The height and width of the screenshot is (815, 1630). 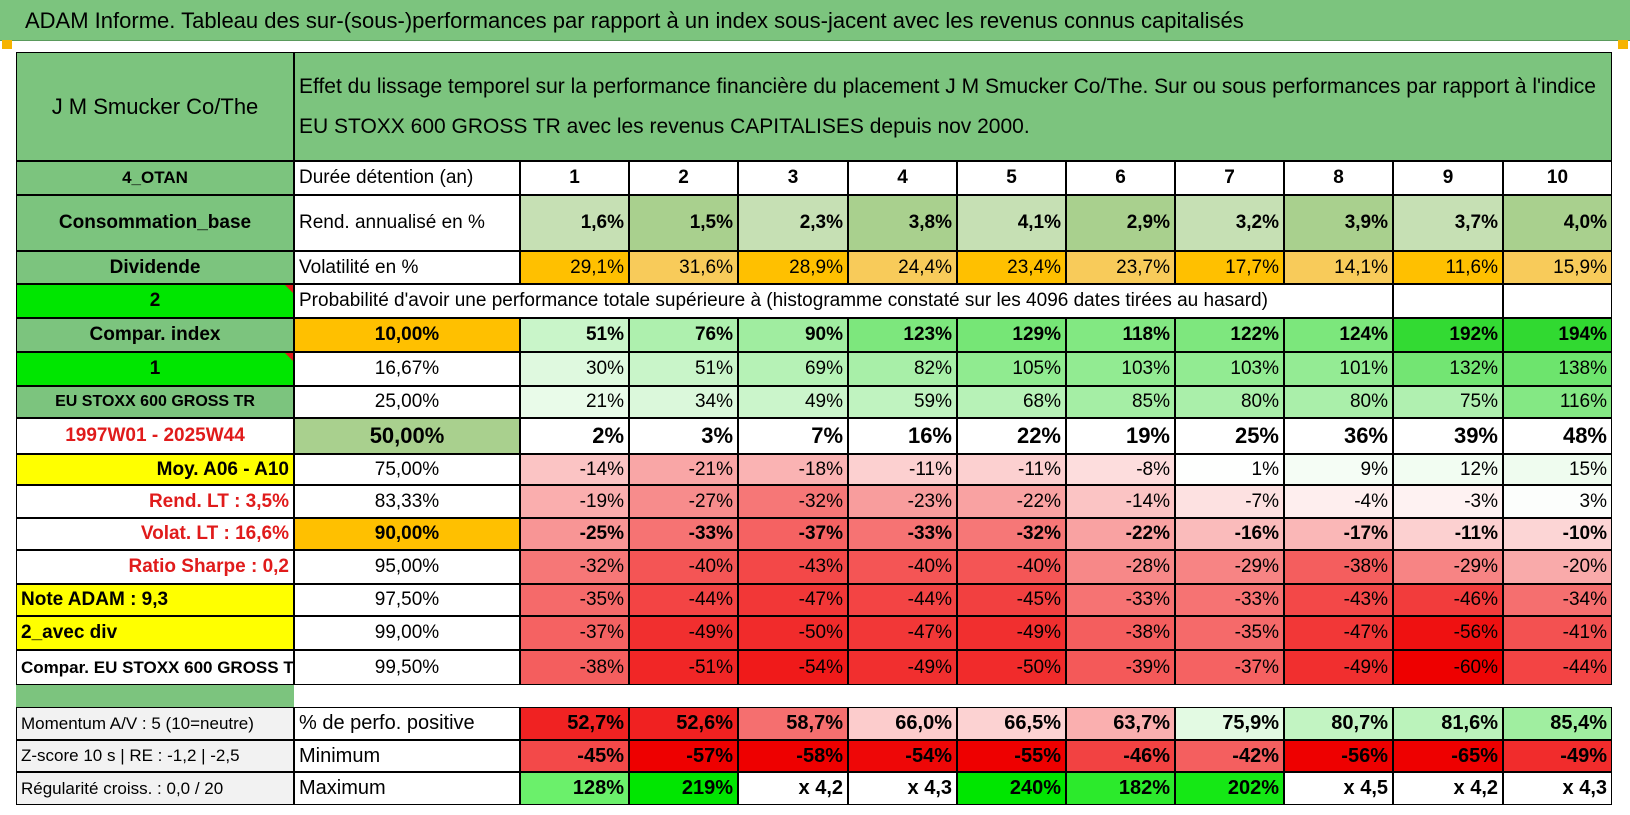 What do you see at coordinates (574, 223) in the screenshot?
I see `rend-value: 1,6%` at bounding box center [574, 223].